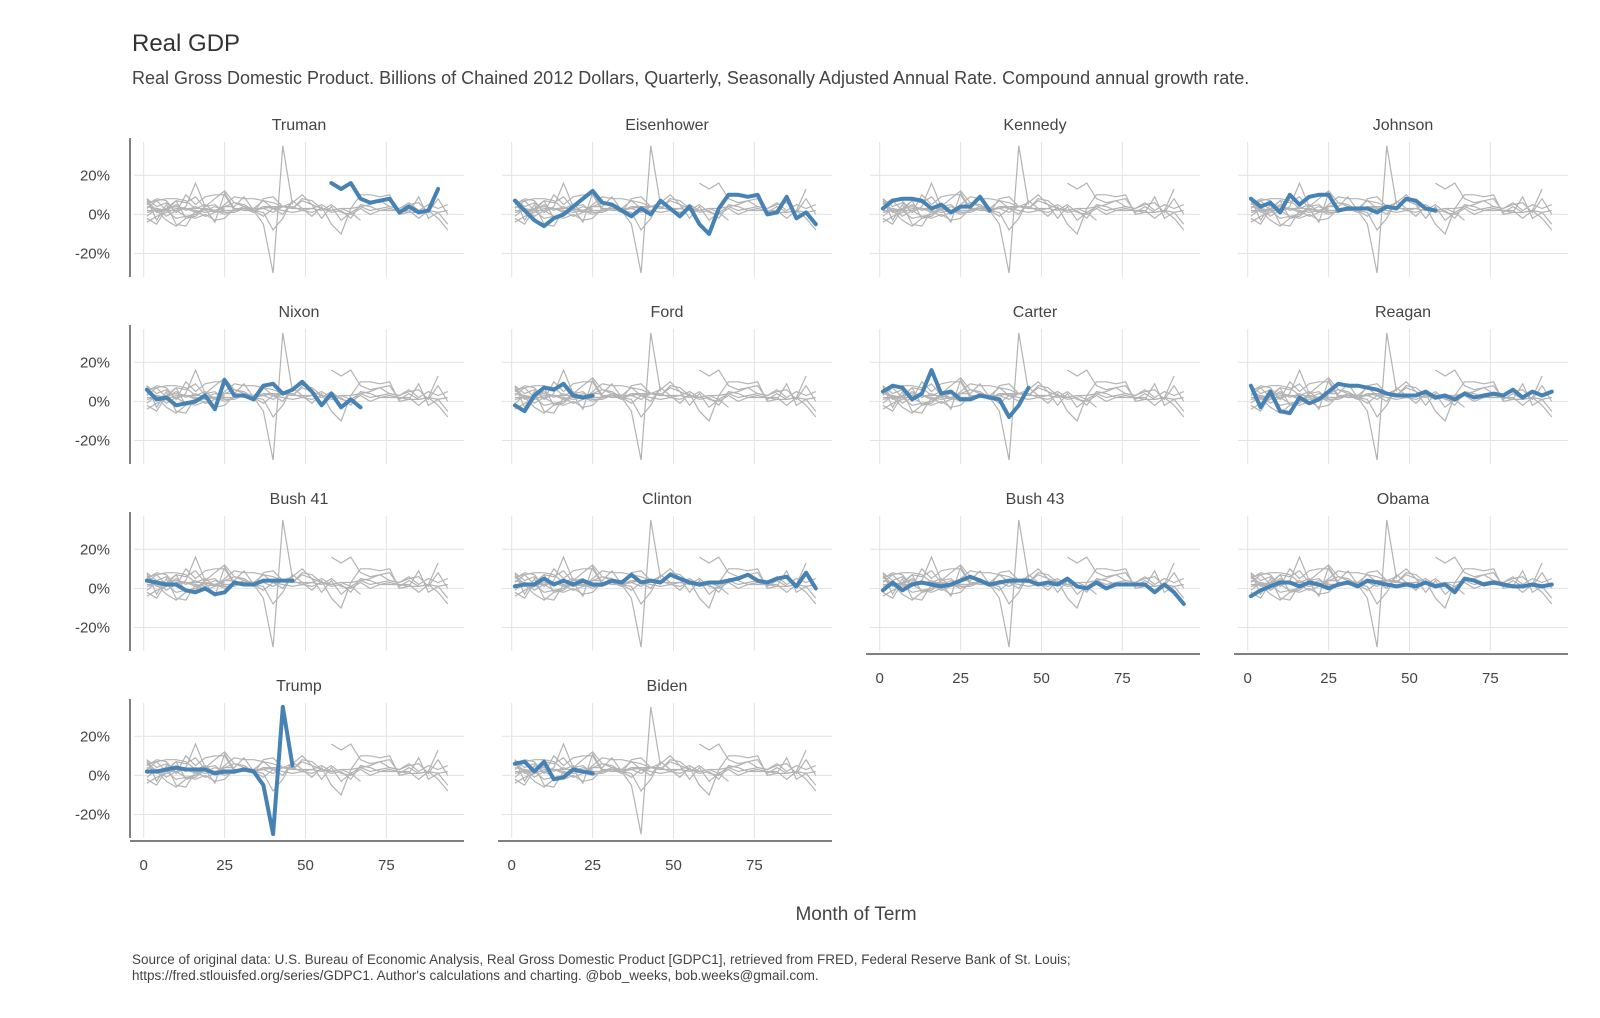 This screenshot has width=1600, height=1018. Describe the element at coordinates (299, 686) in the screenshot. I see `panel-title-trump: Trump` at that location.